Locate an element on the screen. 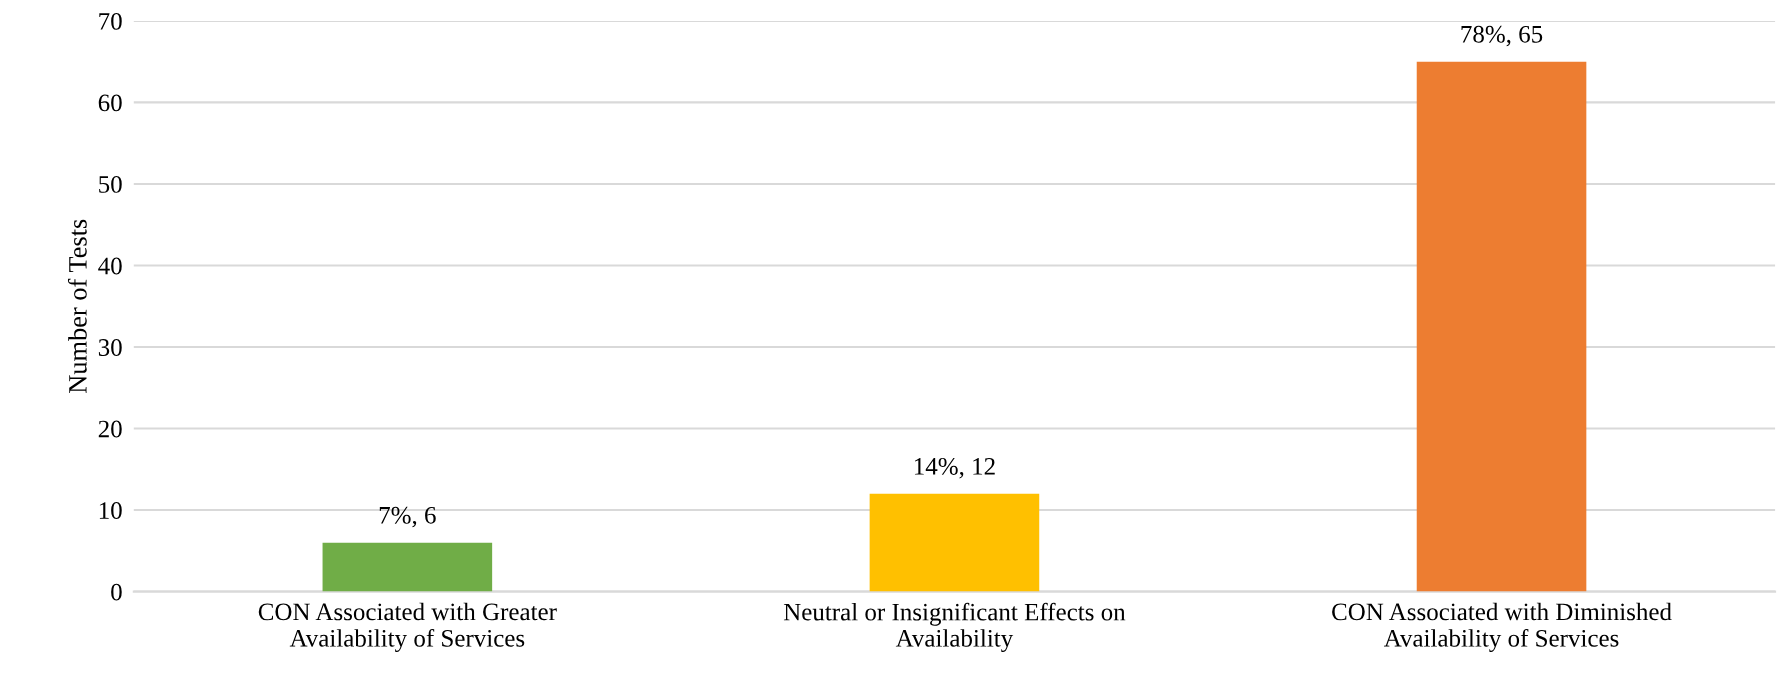 This screenshot has height=696, width=1784. data-label: 78%, 65 is located at coordinates (1502, 36).